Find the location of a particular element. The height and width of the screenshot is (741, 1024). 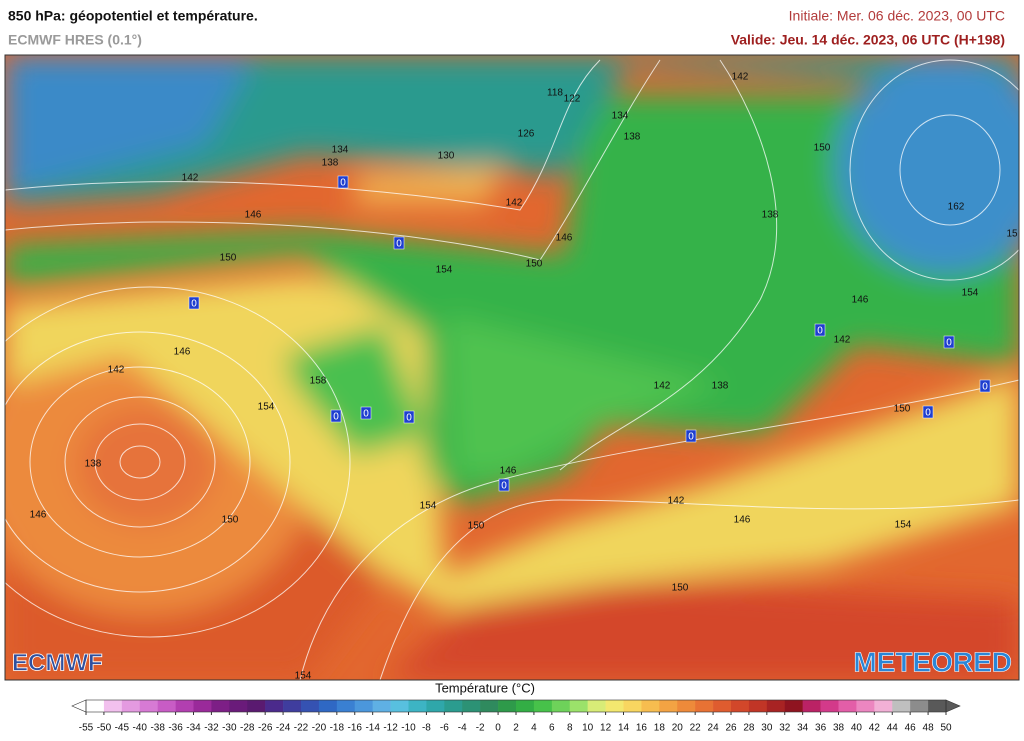

colorbar-tick-label: -14 is located at coordinates (372, 728).